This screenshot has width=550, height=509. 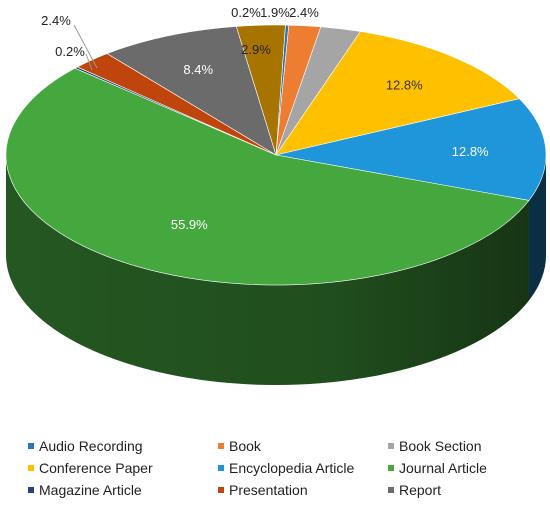 What do you see at coordinates (260, 90) in the screenshot?
I see `pie-slice-unnamed` at bounding box center [260, 90].